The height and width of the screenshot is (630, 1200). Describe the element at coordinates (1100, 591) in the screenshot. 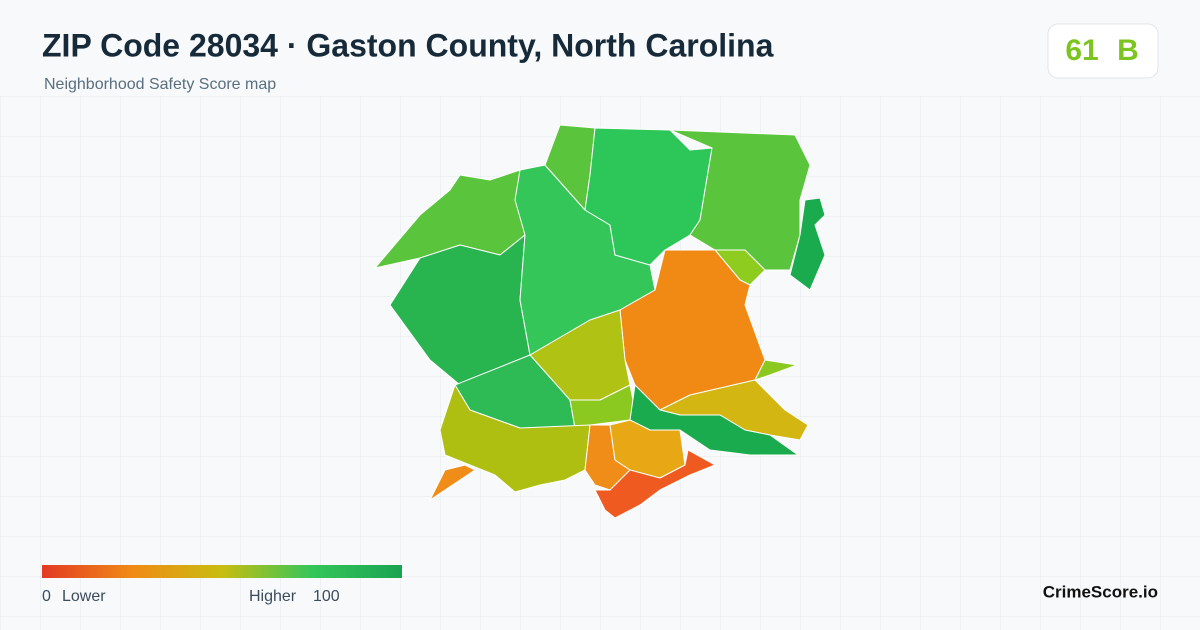

I see `brand: CrimeScore.io` at that location.